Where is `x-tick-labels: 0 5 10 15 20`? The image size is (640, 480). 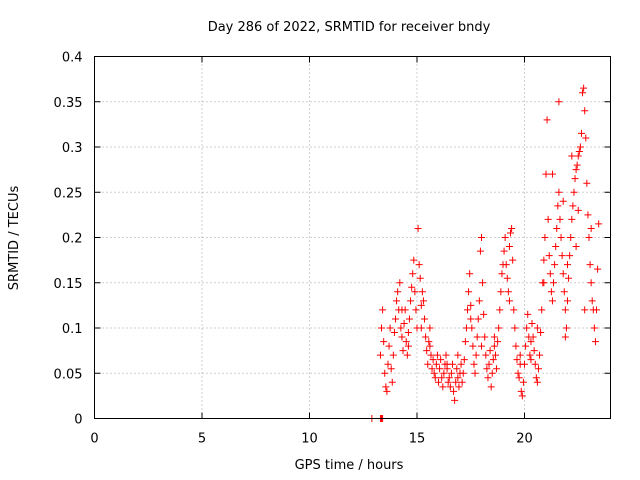
x-tick-labels: 0 5 10 15 20 is located at coordinates (311, 439).